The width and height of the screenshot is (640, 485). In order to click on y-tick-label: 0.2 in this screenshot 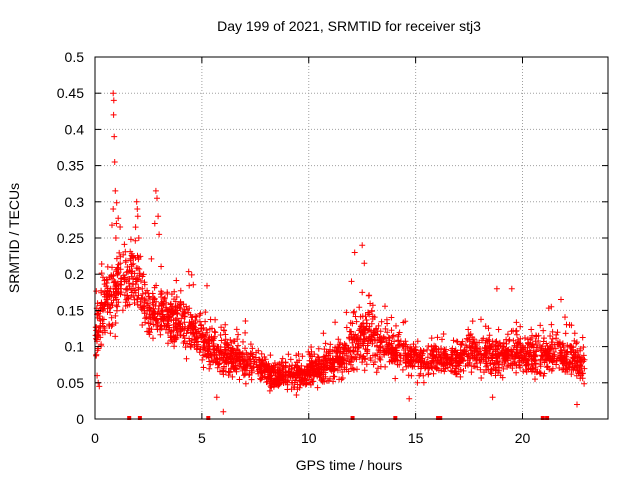, I will do `click(75, 274)`.